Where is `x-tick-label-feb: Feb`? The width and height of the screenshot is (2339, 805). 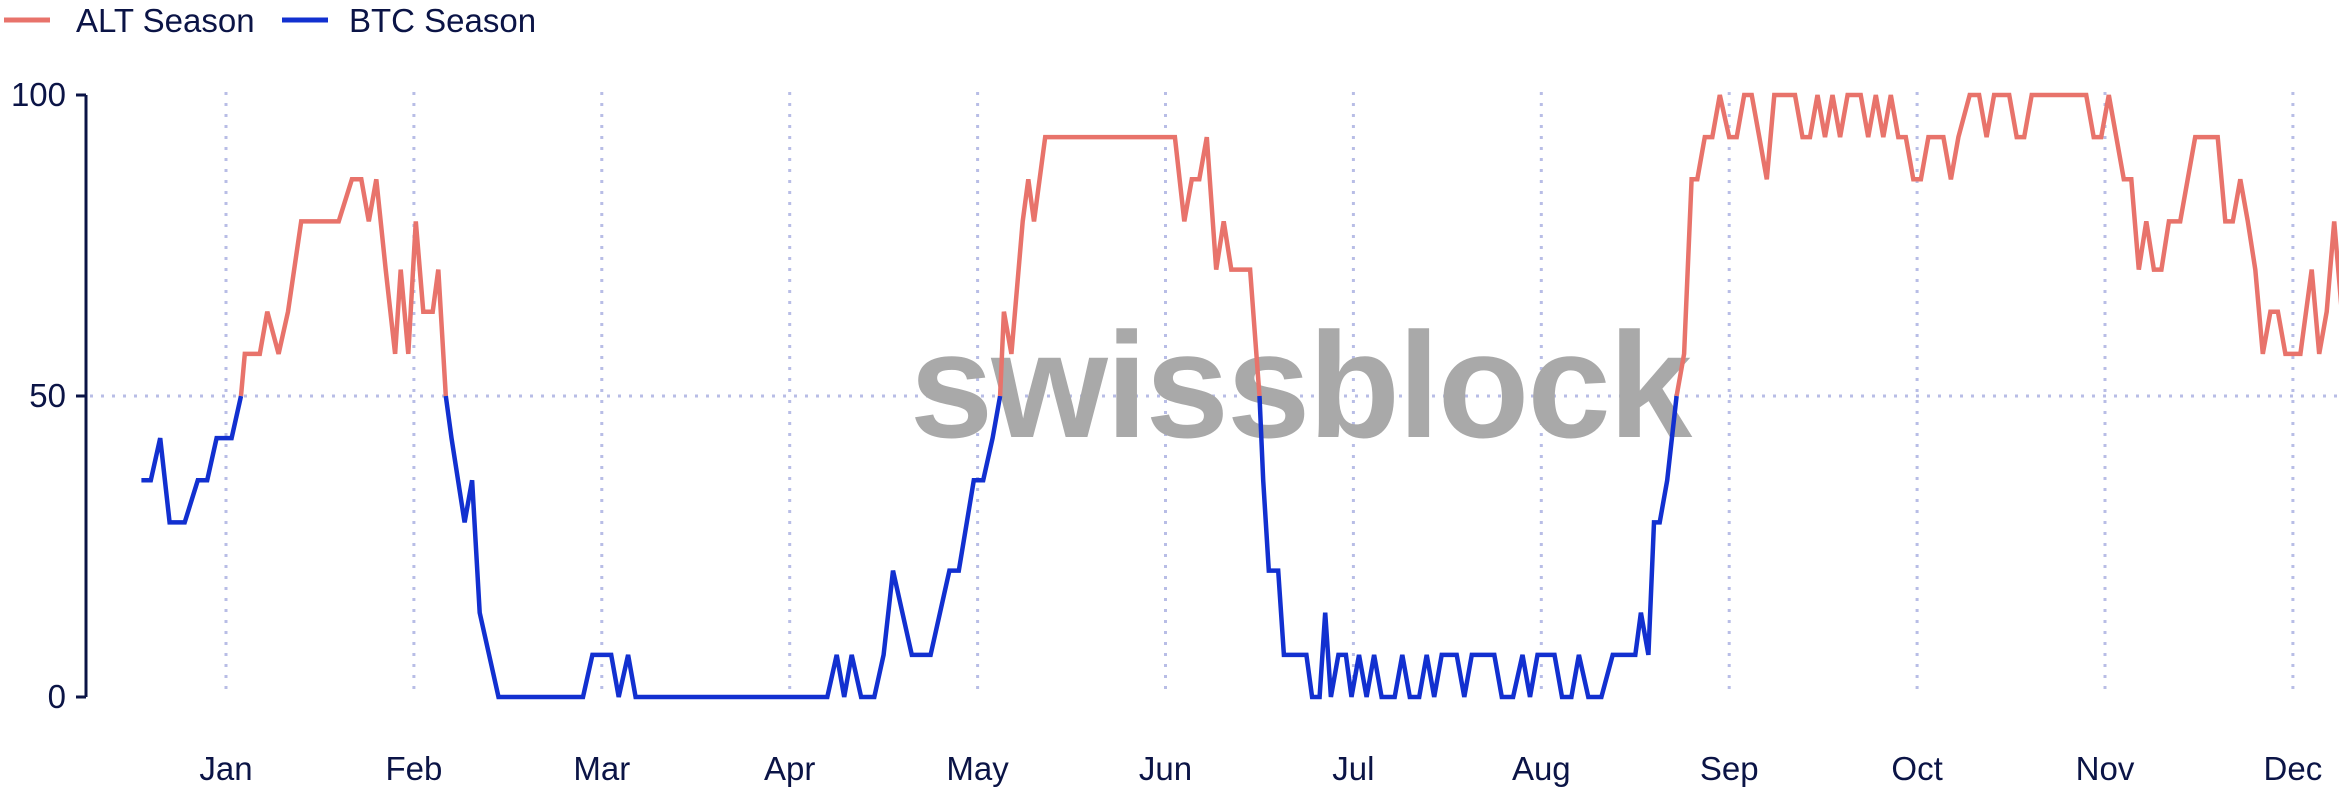 x-tick-label-feb: Feb is located at coordinates (413, 768).